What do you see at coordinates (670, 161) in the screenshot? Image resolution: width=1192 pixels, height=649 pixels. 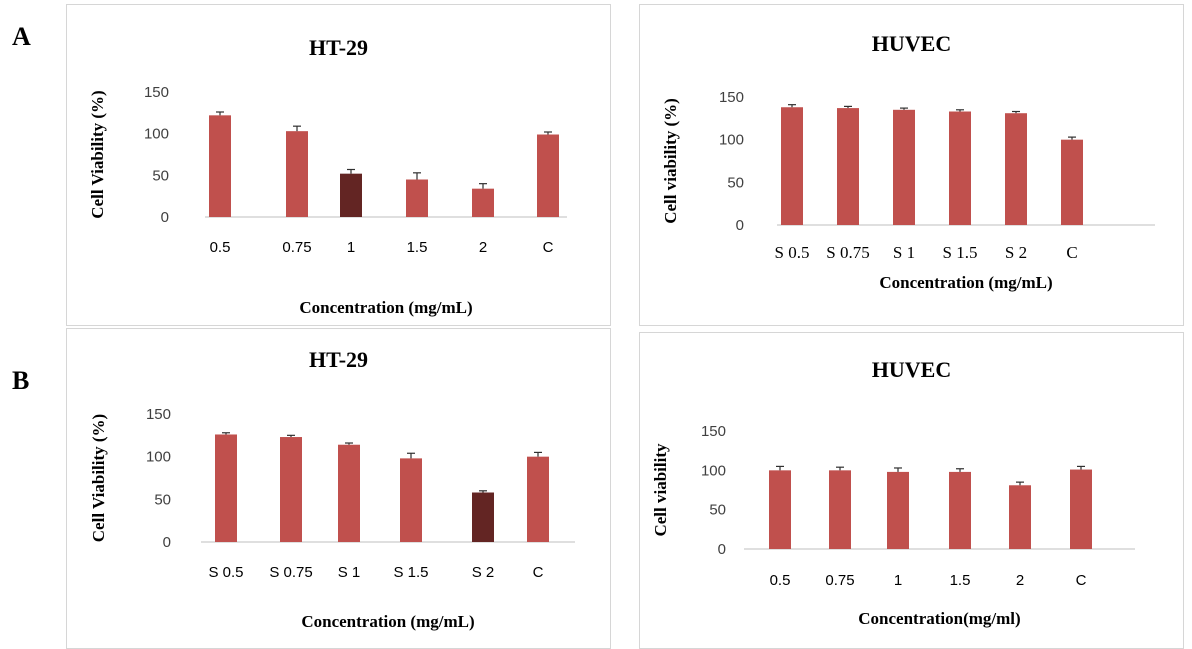 I see `y-axis-label: Cell viability (%)` at bounding box center [670, 161].